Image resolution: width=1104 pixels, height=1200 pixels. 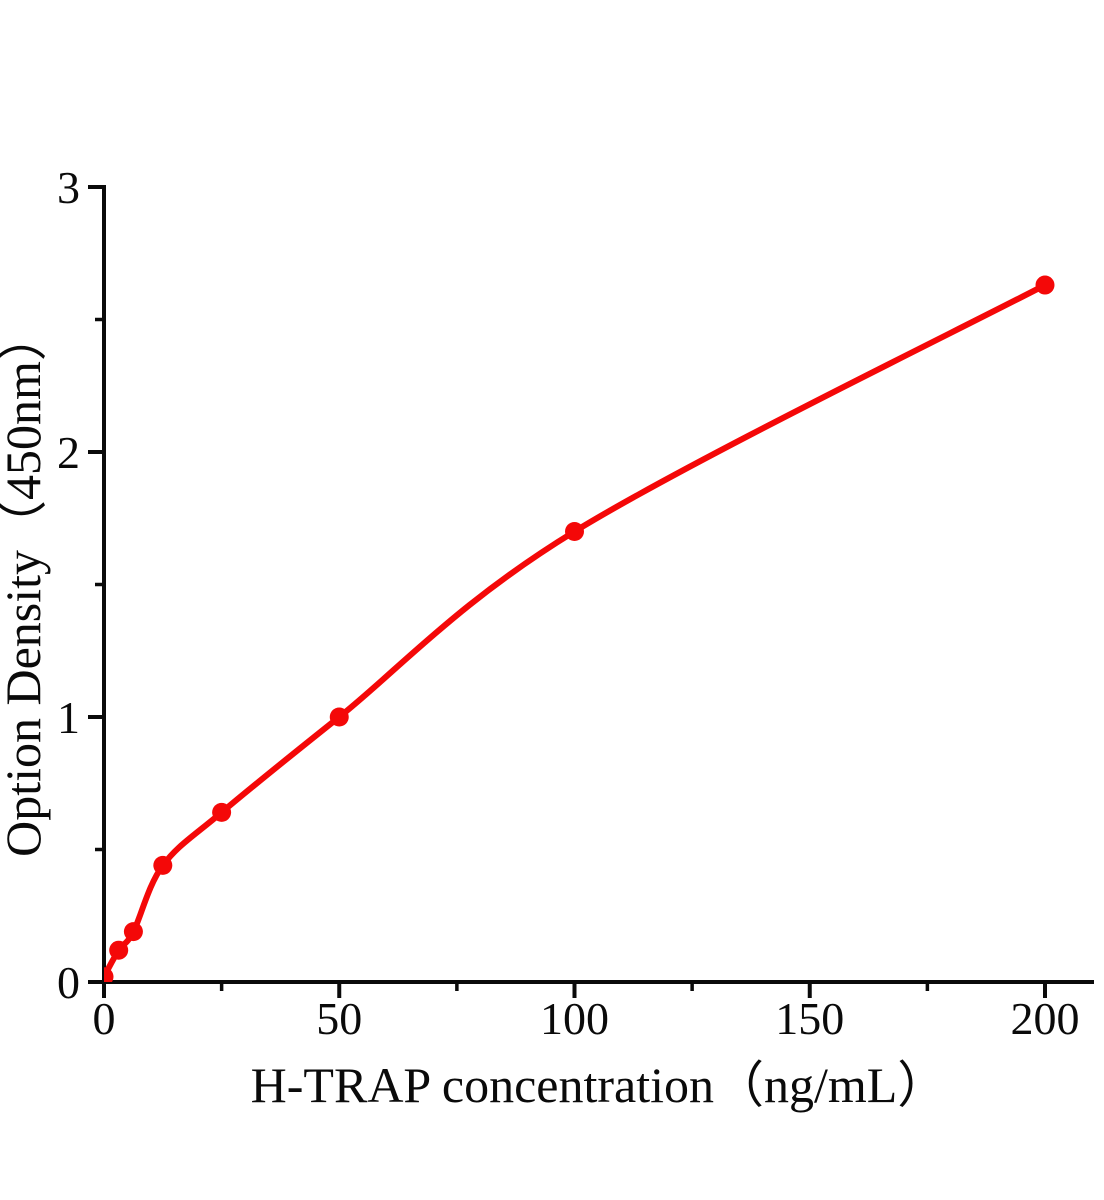 What do you see at coordinates (809, 1018) in the screenshot?
I see `x-tick-label-150: 150` at bounding box center [809, 1018].